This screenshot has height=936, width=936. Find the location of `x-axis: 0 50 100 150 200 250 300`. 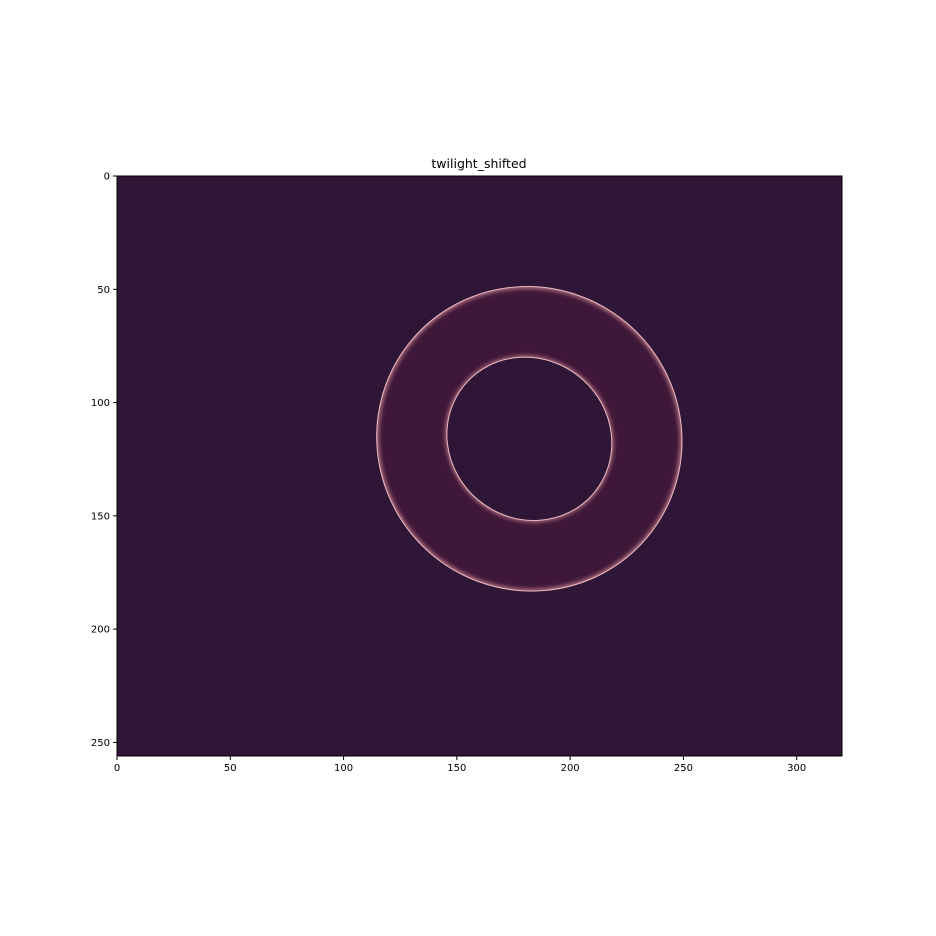

x-axis: 0 50 100 150 200 250 300 is located at coordinates (460, 765).